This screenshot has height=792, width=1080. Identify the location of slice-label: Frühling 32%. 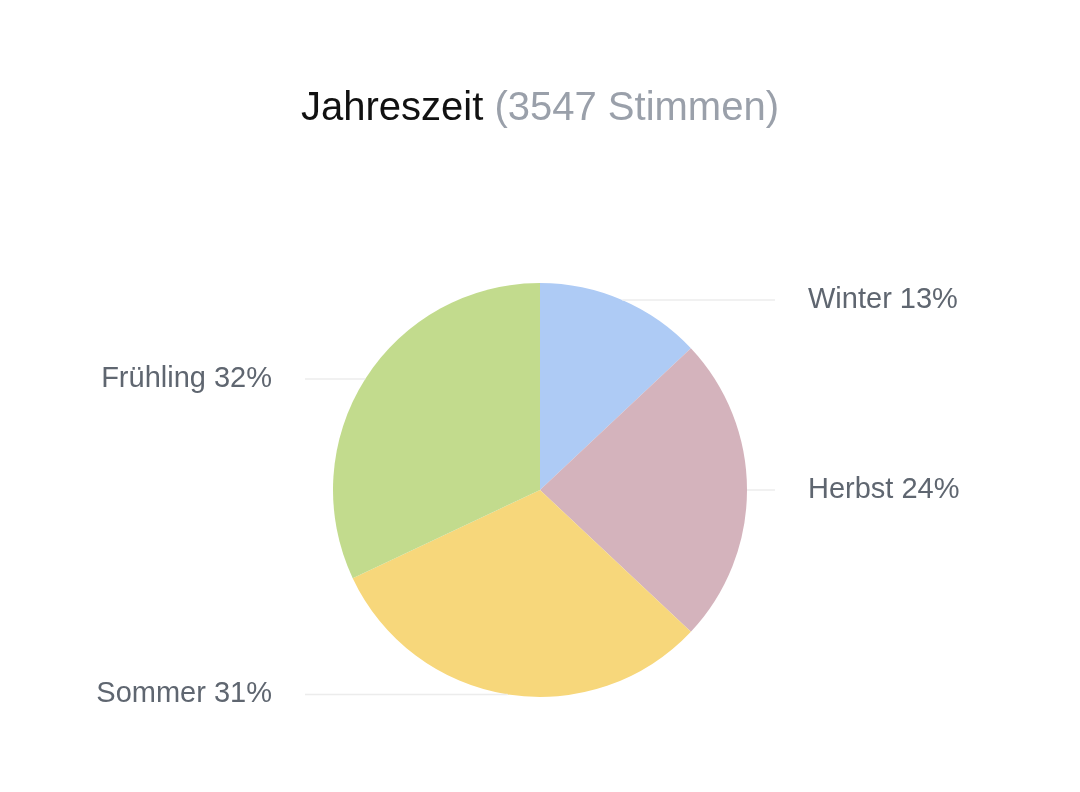
(186, 377).